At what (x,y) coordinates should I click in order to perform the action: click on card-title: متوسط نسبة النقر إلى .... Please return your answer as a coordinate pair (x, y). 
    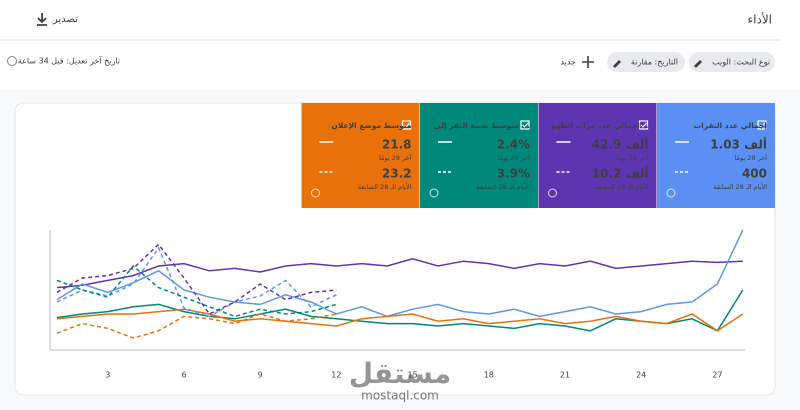
    Looking at the image, I should click on (482, 125).